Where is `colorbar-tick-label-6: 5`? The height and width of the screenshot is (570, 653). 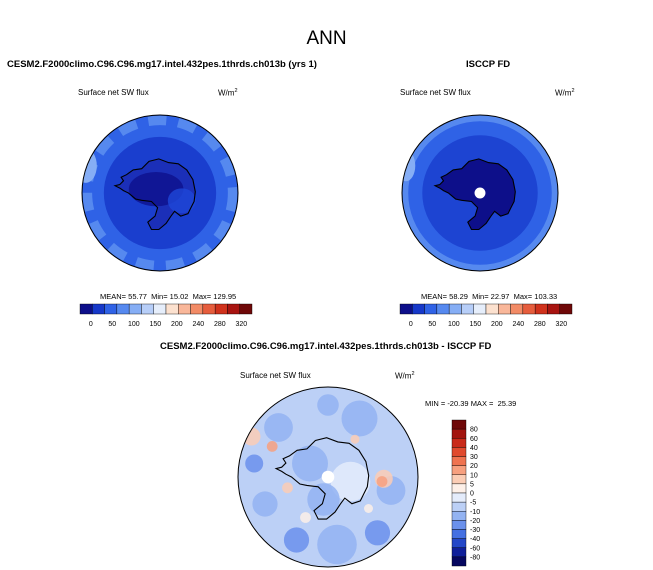 colorbar-tick-label-6: 5 is located at coordinates (472, 484).